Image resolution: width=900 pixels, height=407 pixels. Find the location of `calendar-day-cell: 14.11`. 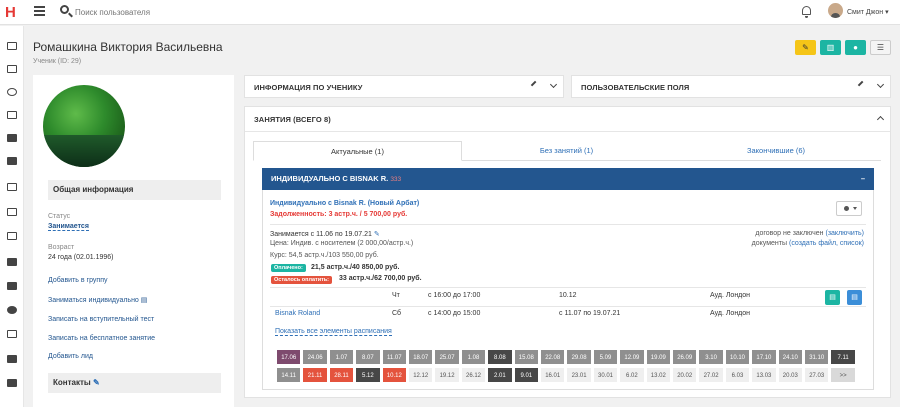

calendar-day-cell: 14.11 is located at coordinates (289, 375).